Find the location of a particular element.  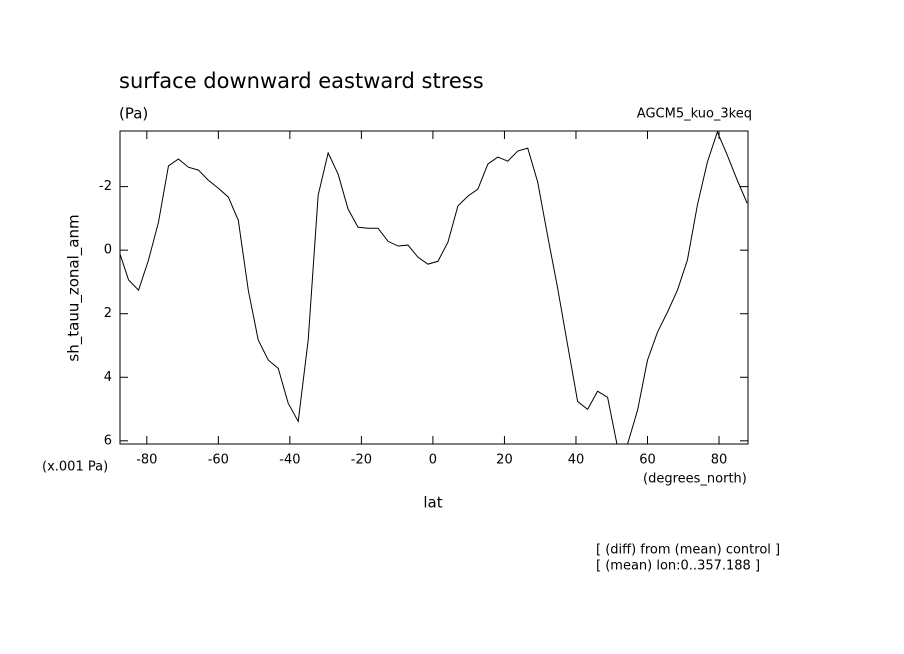

x-tick-label: 20 is located at coordinates (504, 460).